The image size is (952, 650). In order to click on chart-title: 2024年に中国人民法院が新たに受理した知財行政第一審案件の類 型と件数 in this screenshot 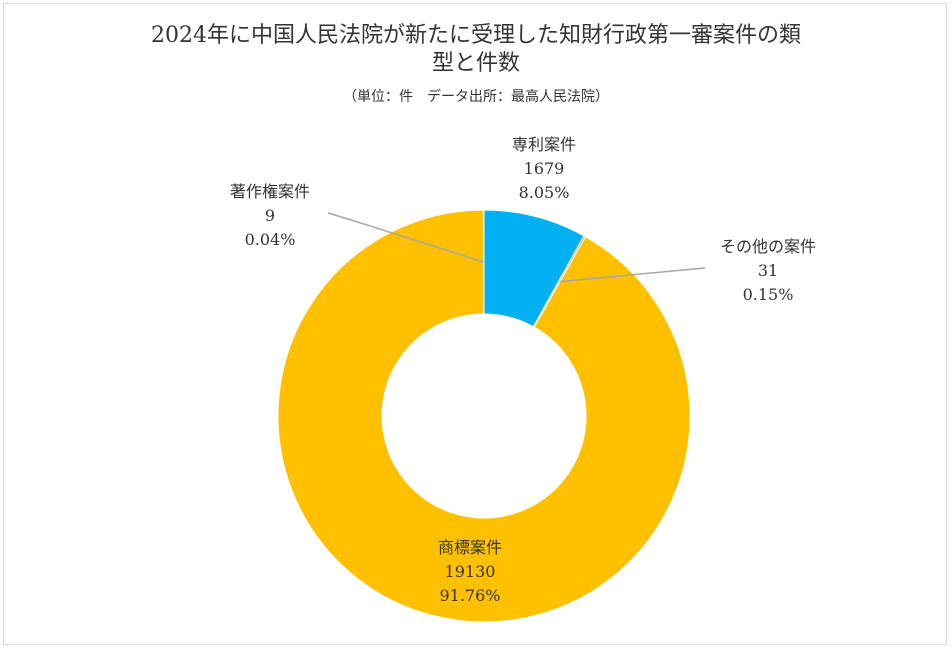, I will do `click(476, 50)`.